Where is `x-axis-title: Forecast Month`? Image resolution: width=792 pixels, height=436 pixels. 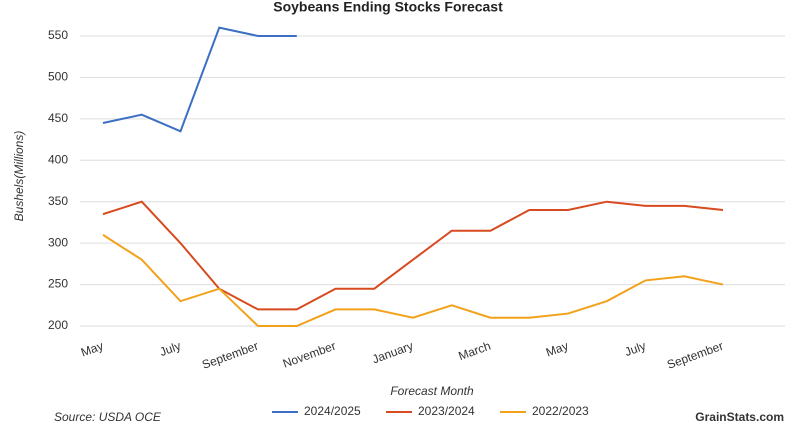
x-axis-title: Forecast Month is located at coordinates (432, 391).